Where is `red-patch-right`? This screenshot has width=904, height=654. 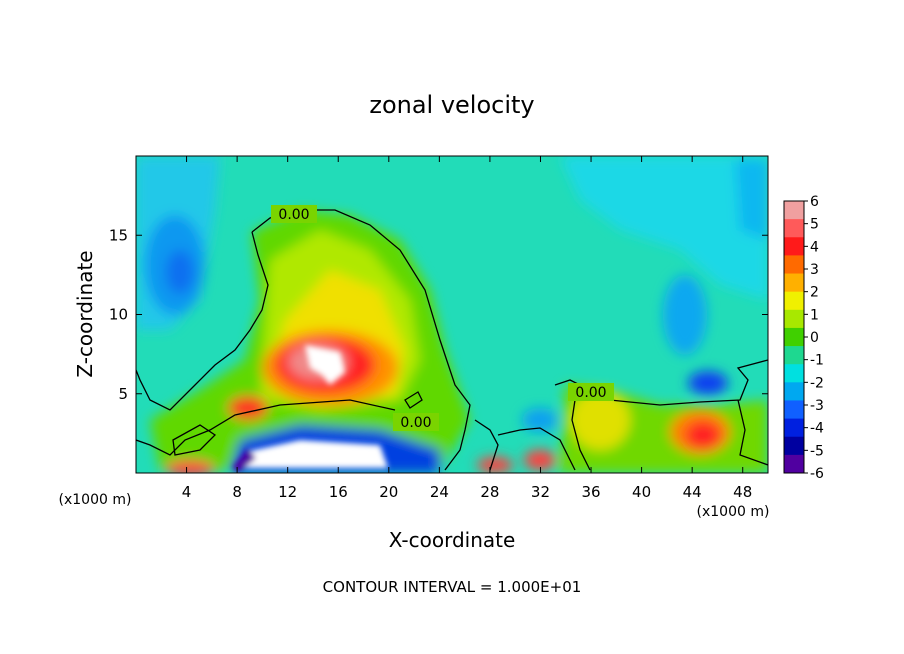
red-patch-right is located at coordinates (703, 435).